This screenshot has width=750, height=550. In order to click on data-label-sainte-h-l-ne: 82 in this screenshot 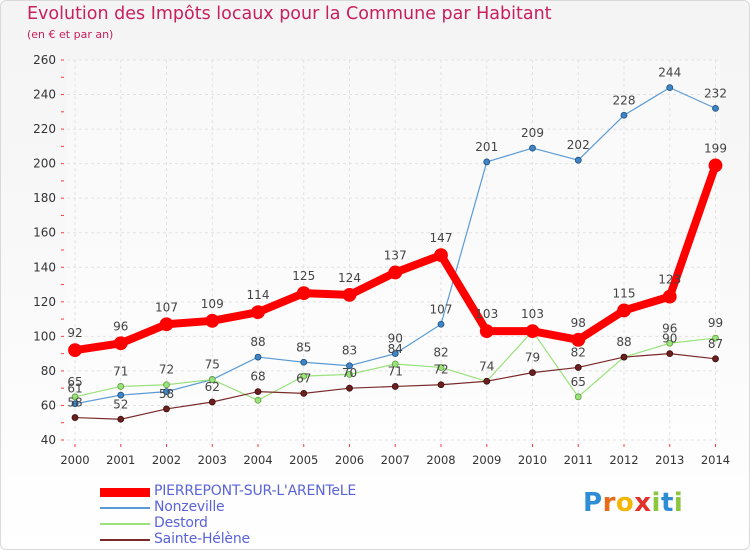, I will do `click(578, 352)`.